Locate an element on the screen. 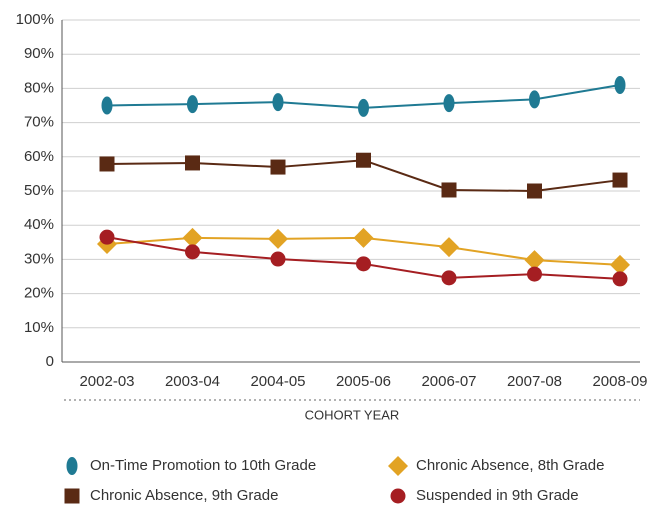  x-tick-label: 2002-03 is located at coordinates (106, 381).